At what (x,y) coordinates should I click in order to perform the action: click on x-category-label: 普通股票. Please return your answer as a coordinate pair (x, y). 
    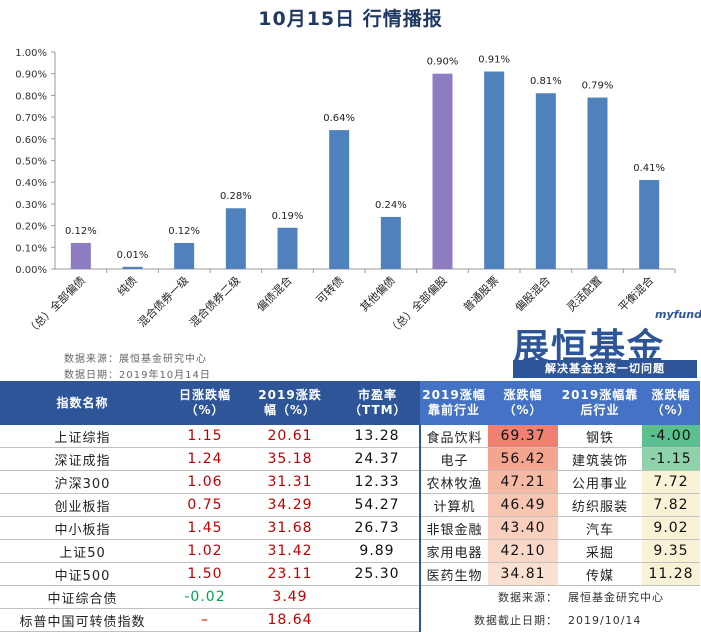
    Looking at the image, I should click on (480, 293).